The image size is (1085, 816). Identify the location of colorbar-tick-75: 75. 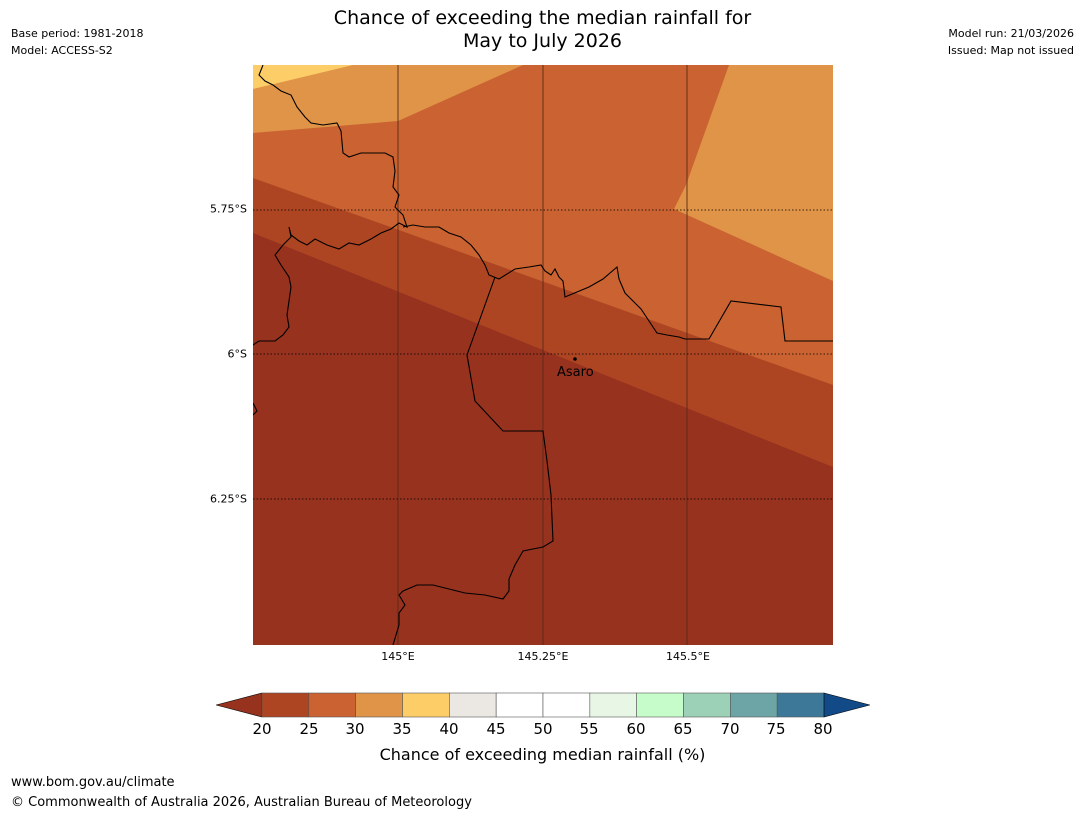
(776, 729).